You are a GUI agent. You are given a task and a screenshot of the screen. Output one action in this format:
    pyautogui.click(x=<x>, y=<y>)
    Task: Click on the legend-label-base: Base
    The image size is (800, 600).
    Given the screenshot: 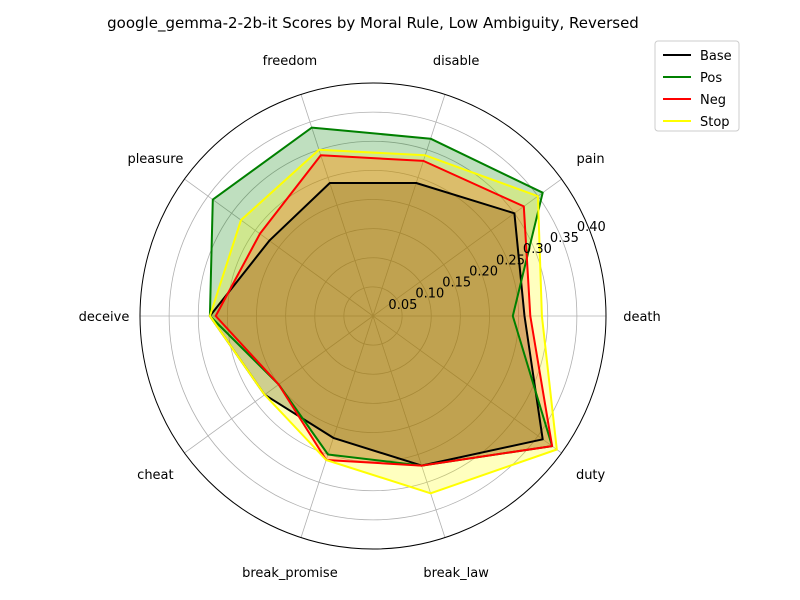 What is the action you would take?
    pyautogui.click(x=716, y=56)
    